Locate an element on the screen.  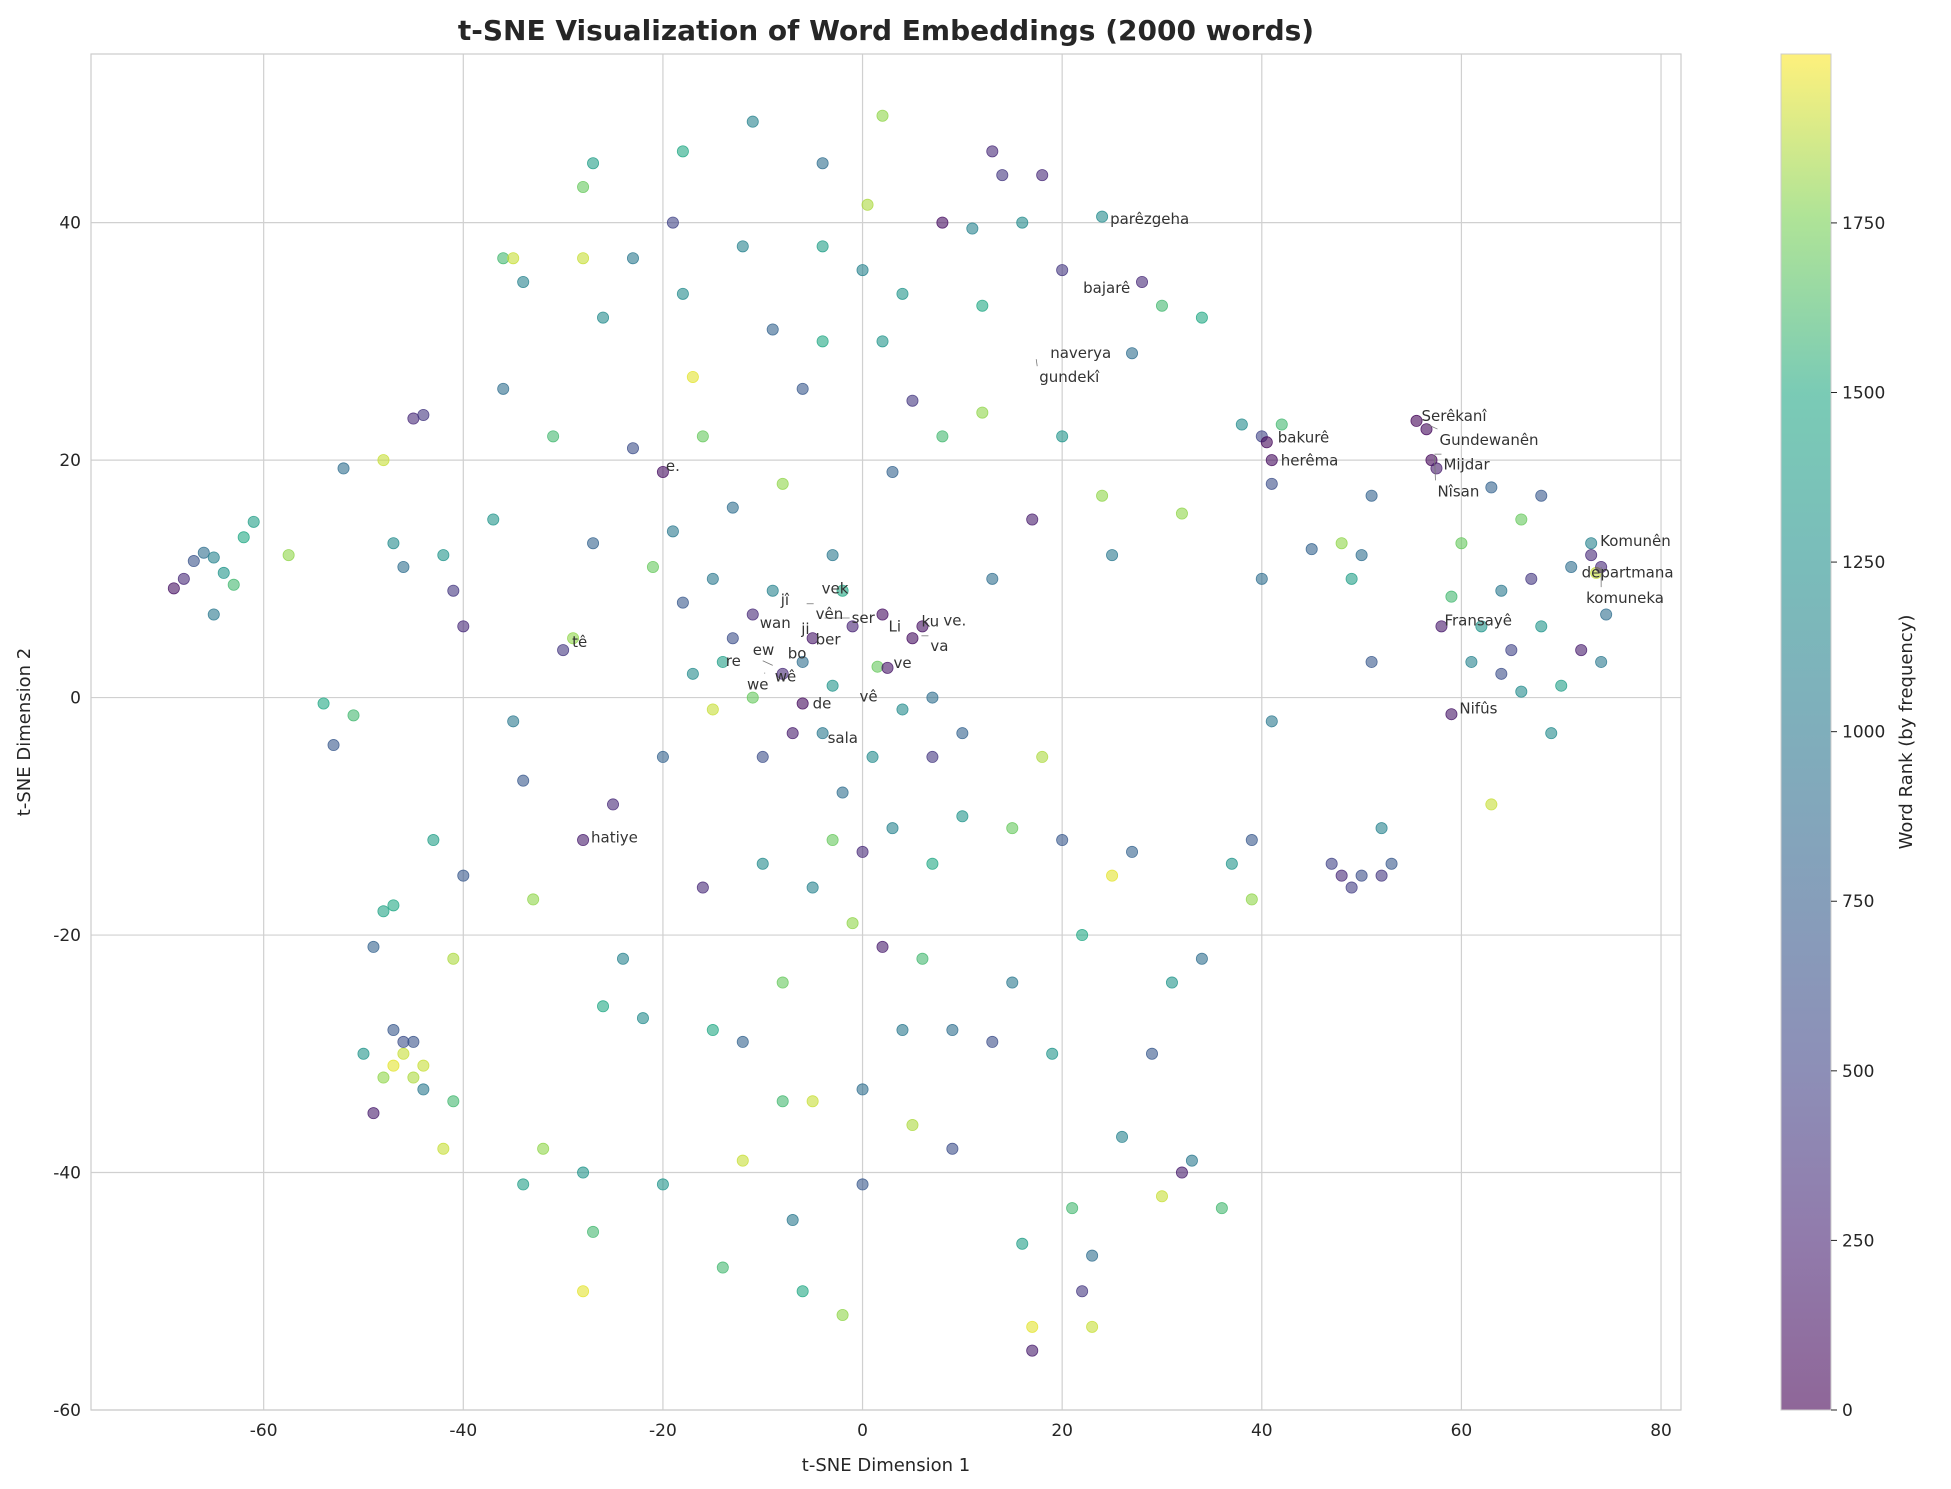
word-annotation: ve is located at coordinates (902, 663).